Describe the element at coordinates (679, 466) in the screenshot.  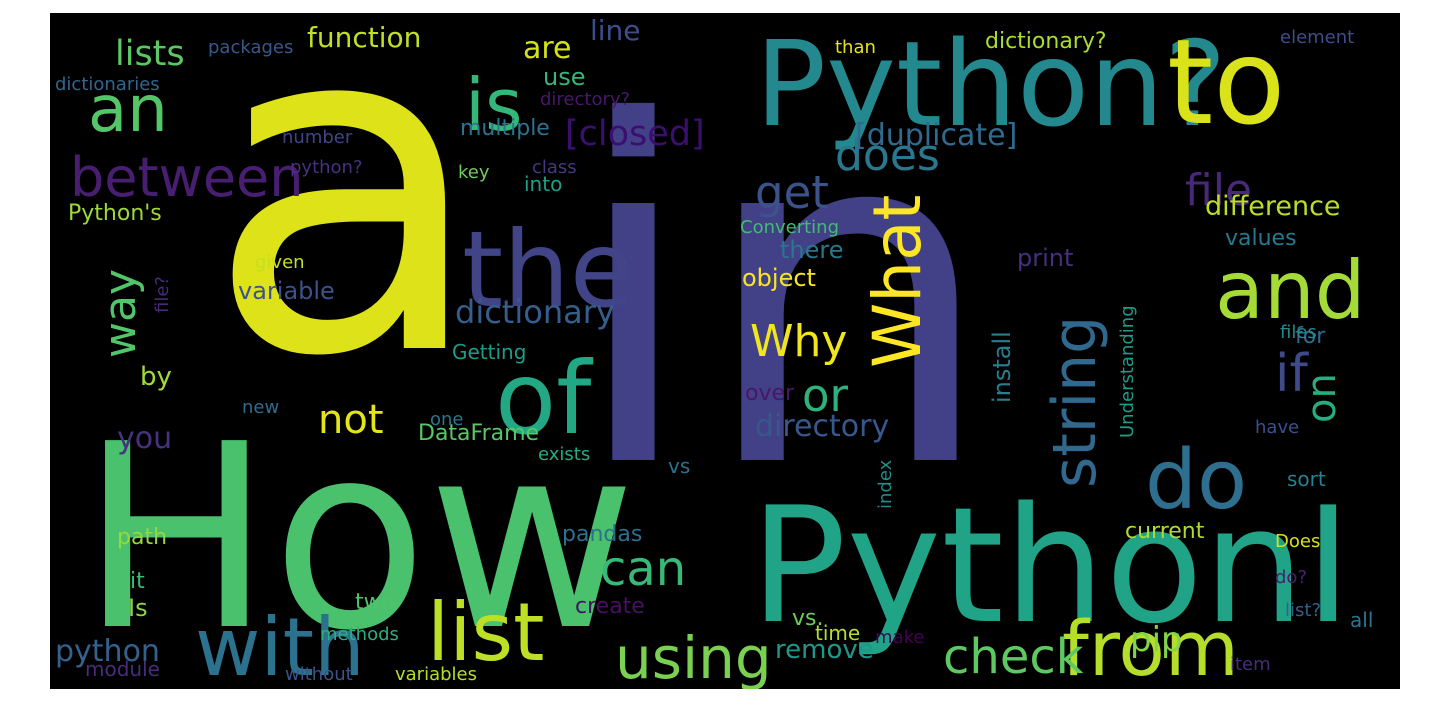
I see `word-vs: vs` at that location.